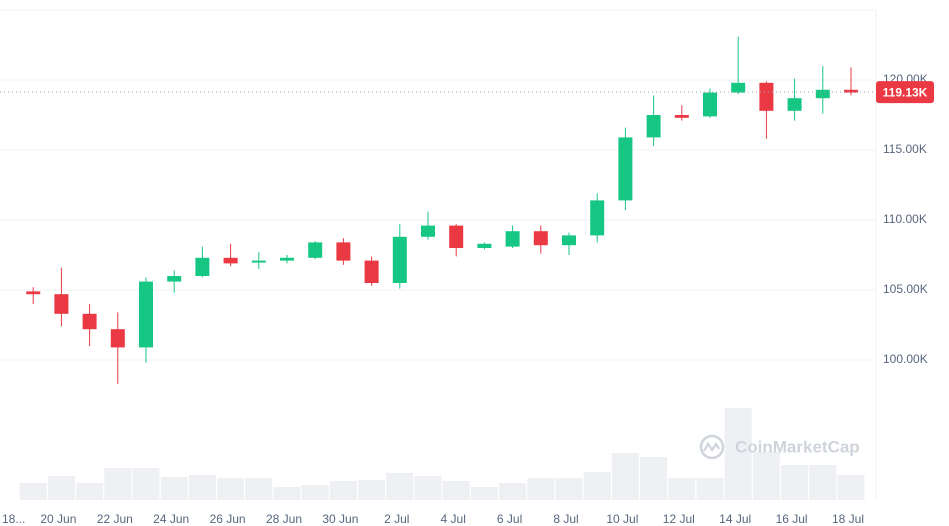 Image resolution: width=949 pixels, height=526 pixels. What do you see at coordinates (905, 219) in the screenshot?
I see `y-tick-label: 110.00K` at bounding box center [905, 219].